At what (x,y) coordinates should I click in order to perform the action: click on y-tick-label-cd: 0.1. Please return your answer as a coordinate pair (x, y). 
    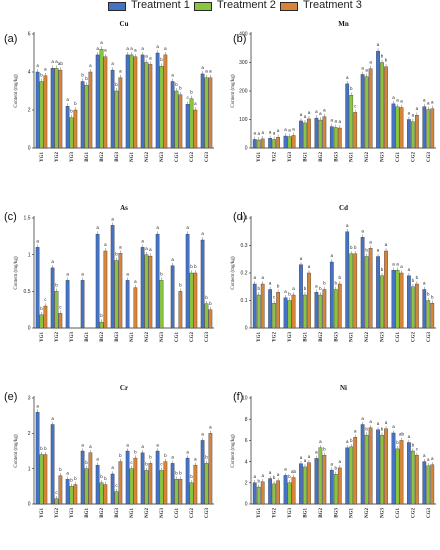
    Looking at the image, I should click on (244, 301).